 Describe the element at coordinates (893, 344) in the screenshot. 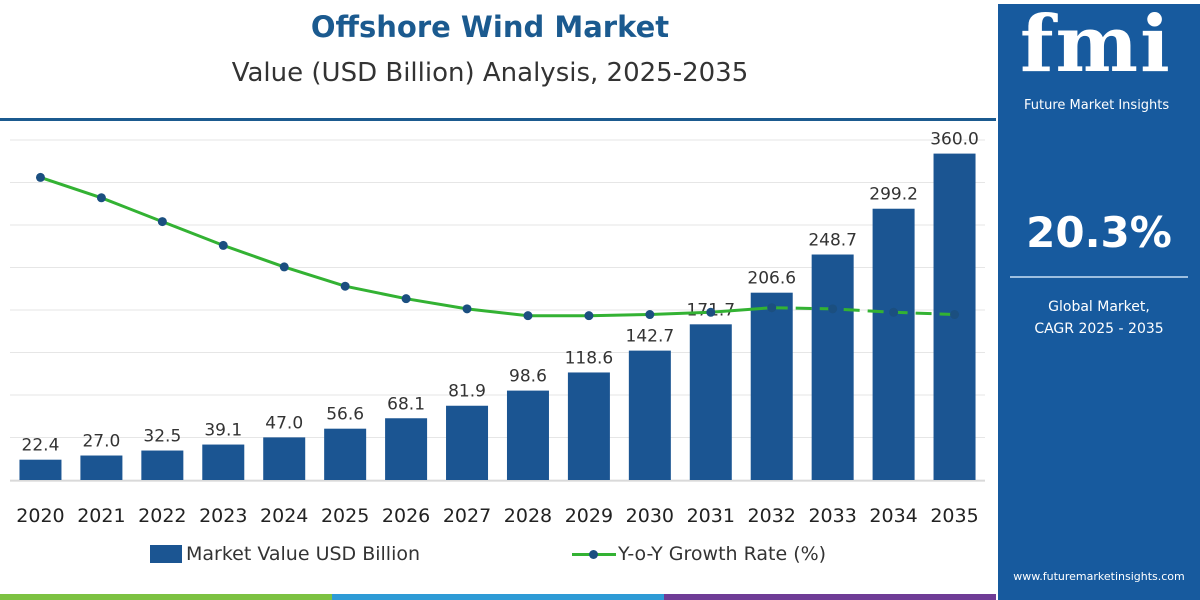

I see `bar-2034` at that location.